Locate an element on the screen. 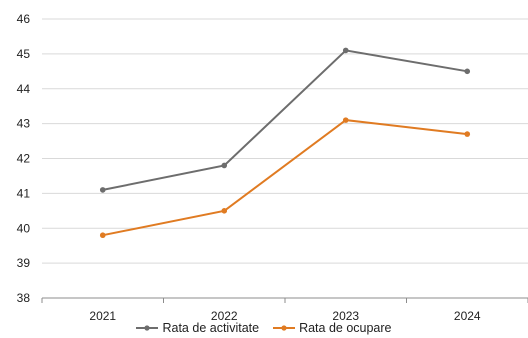 Image resolution: width=528 pixels, height=338 pixels. legend-swatch-ocupare is located at coordinates (284, 328).